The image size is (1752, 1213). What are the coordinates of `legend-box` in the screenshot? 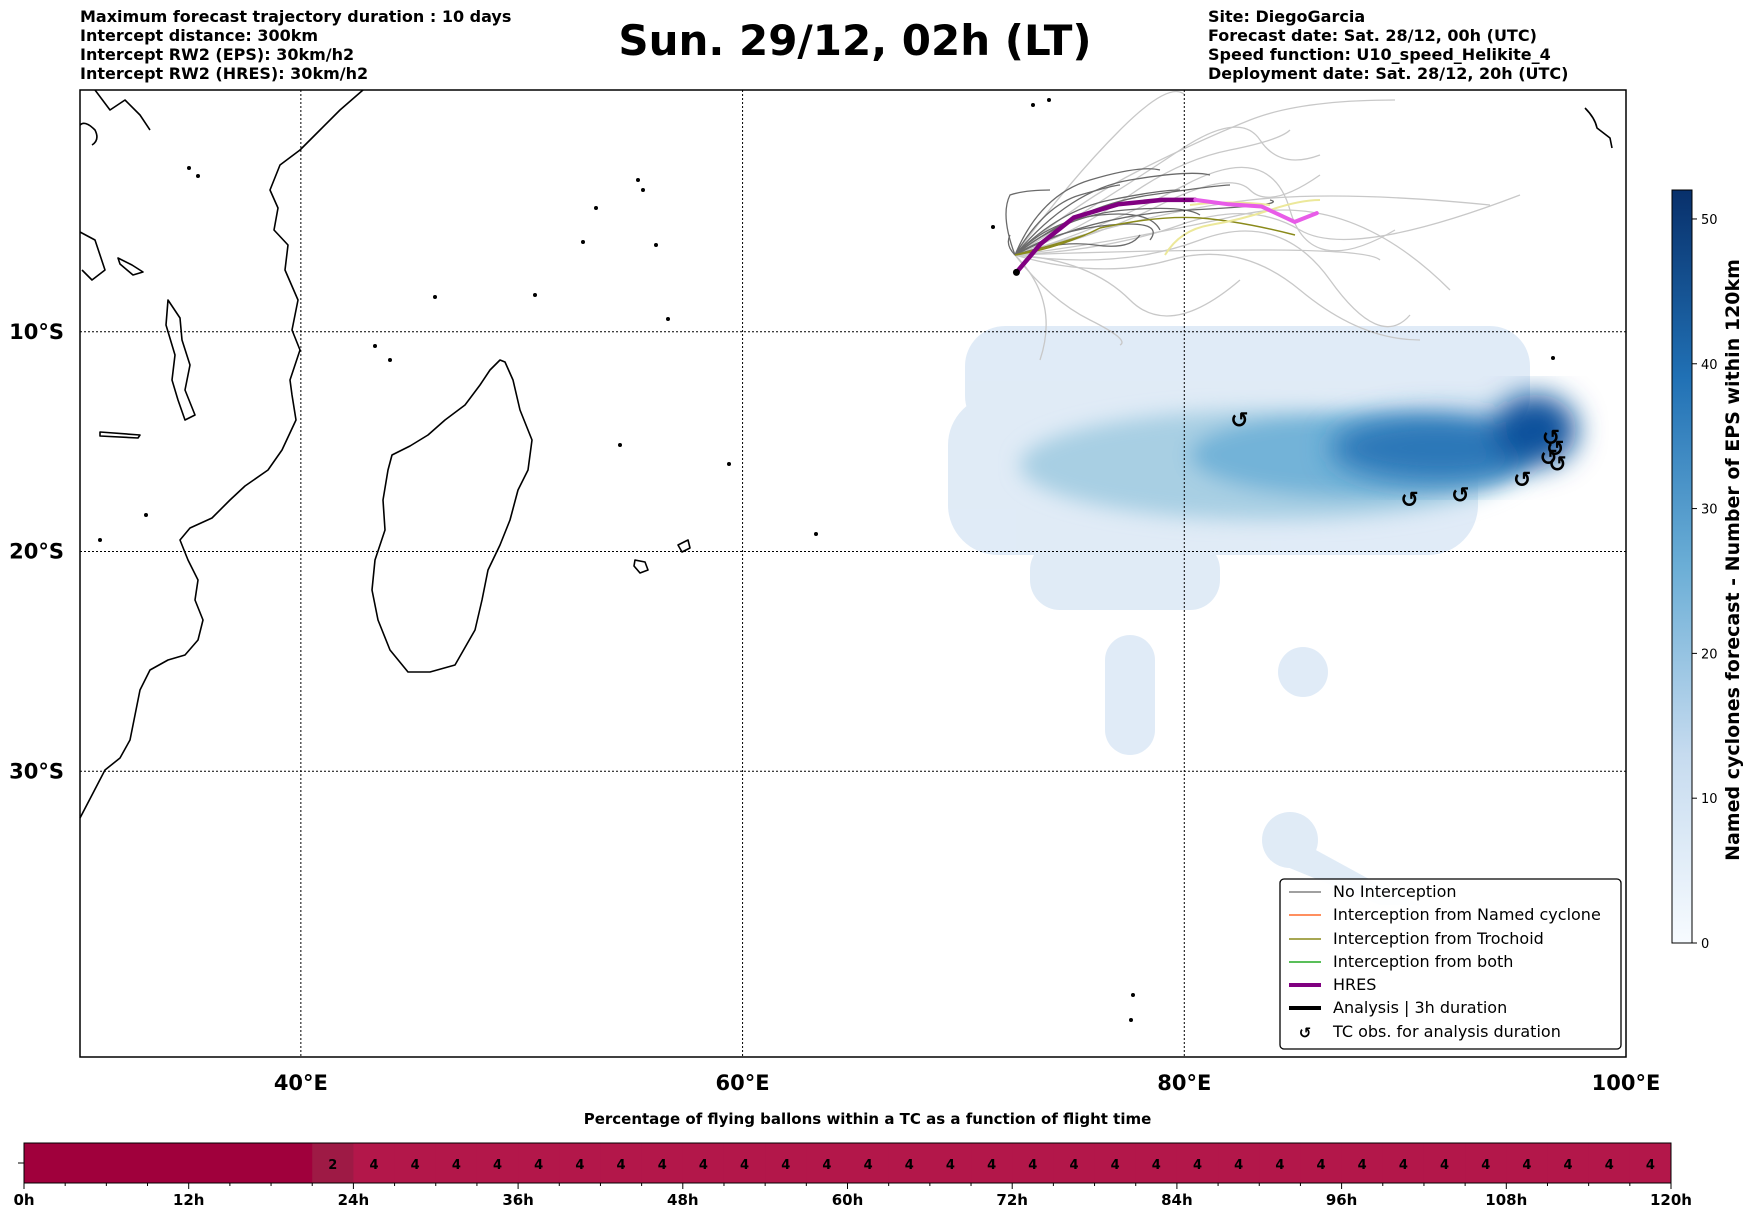 It's located at (1450, 964).